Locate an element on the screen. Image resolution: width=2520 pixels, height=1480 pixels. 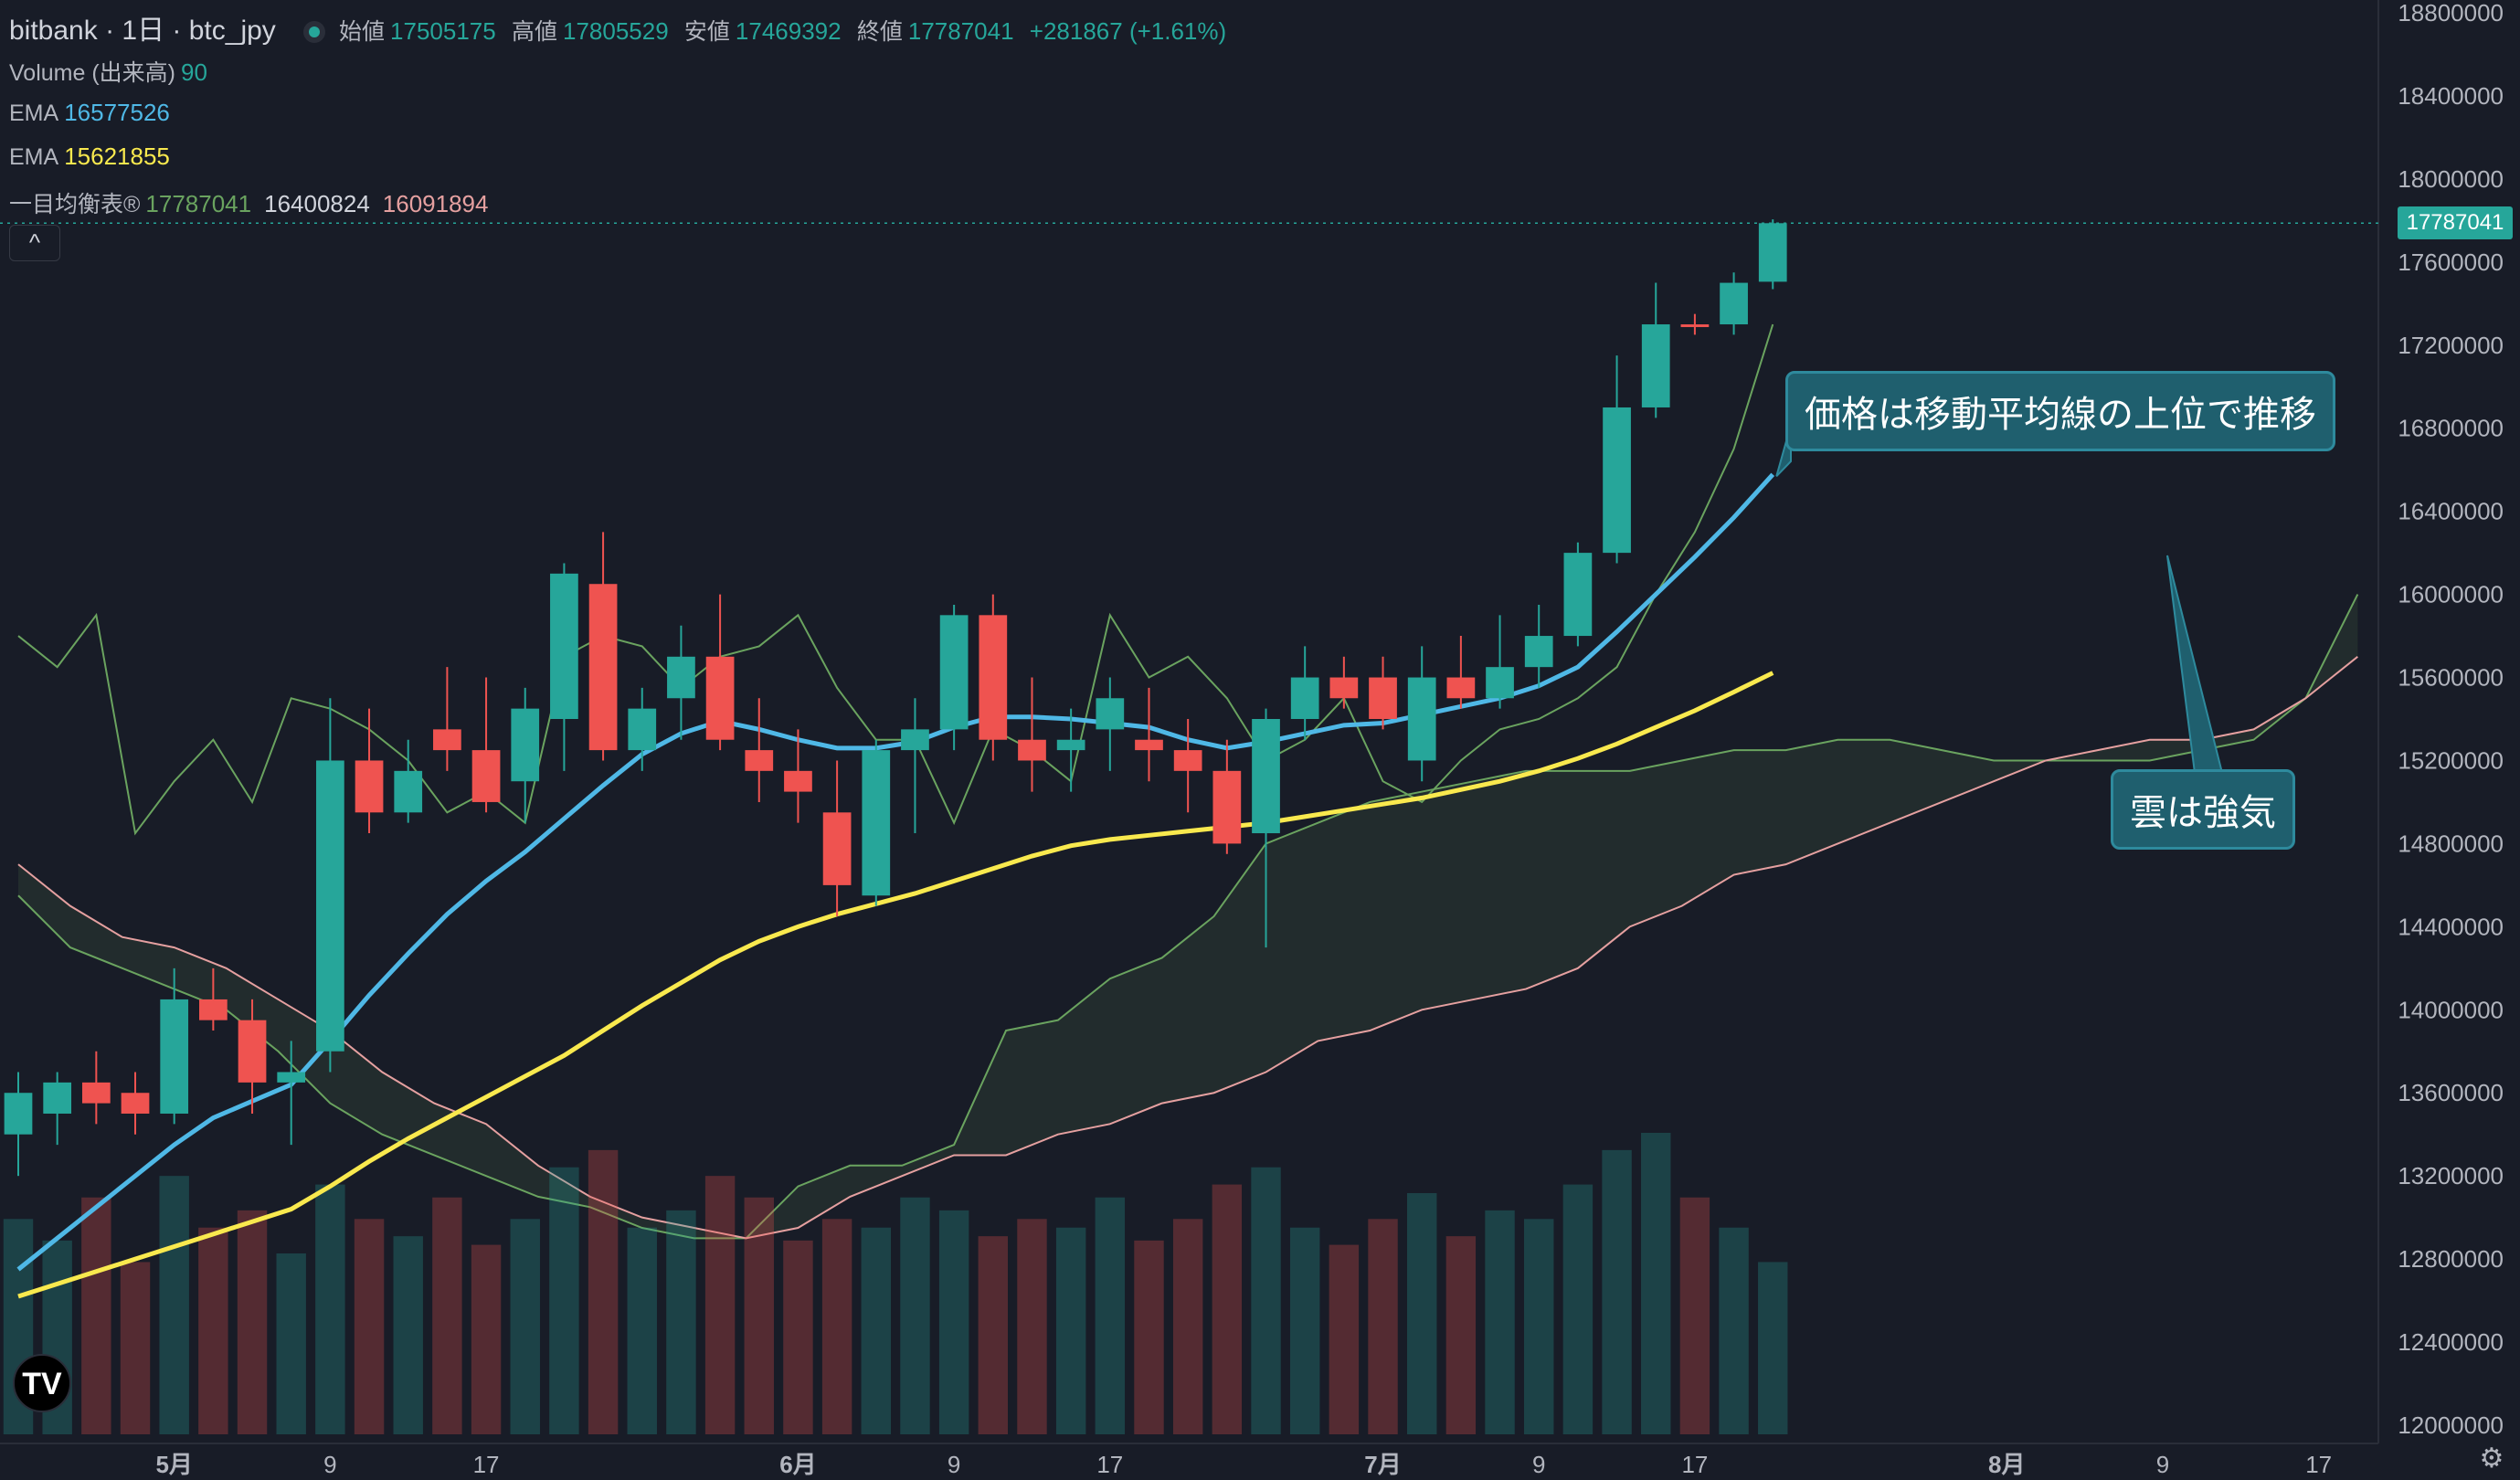
ichimoku-value-3: 16091894 is located at coordinates (435, 203).